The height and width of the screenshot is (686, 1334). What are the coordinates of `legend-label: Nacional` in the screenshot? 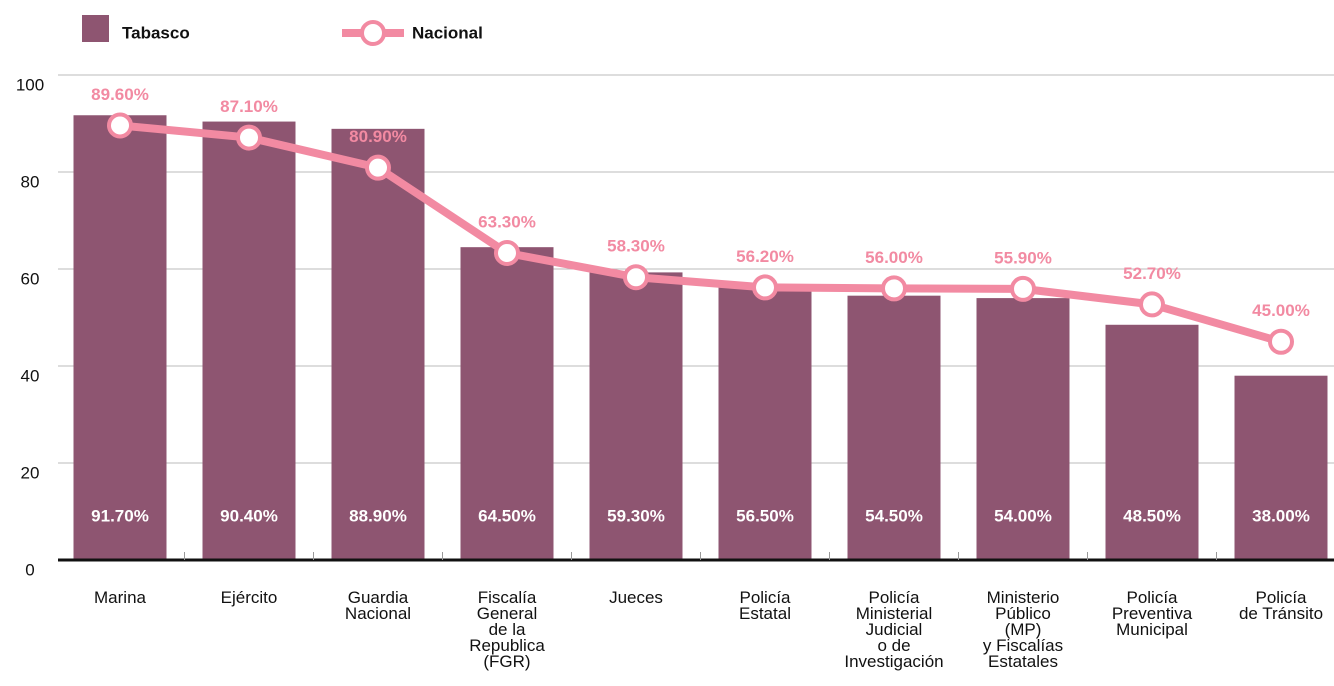 It's located at (447, 32).